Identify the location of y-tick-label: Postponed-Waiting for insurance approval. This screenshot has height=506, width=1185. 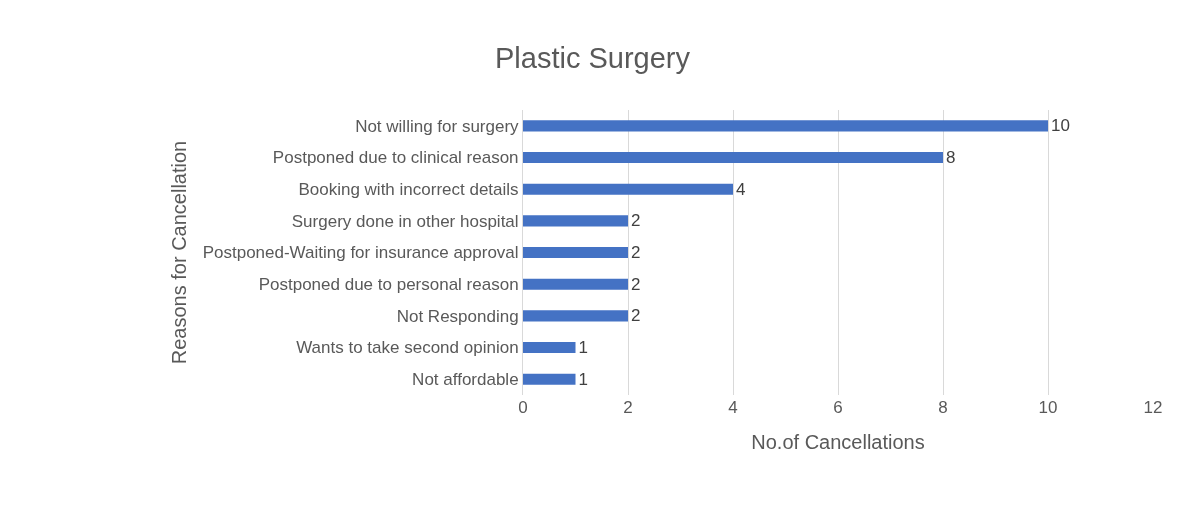
(360, 253).